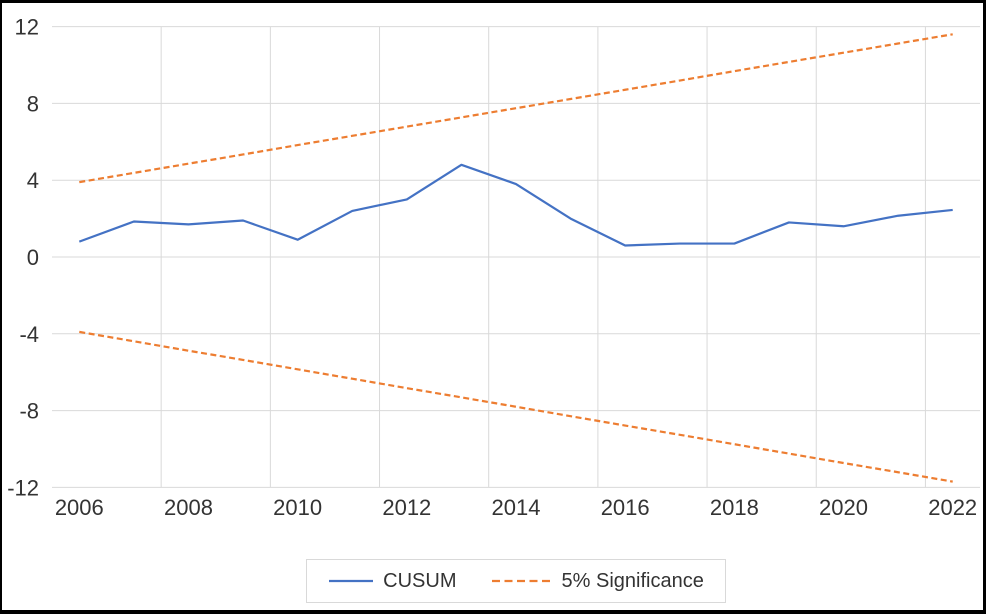  Describe the element at coordinates (23, 487) in the screenshot. I see `y-axis-tick-label: -12` at that location.